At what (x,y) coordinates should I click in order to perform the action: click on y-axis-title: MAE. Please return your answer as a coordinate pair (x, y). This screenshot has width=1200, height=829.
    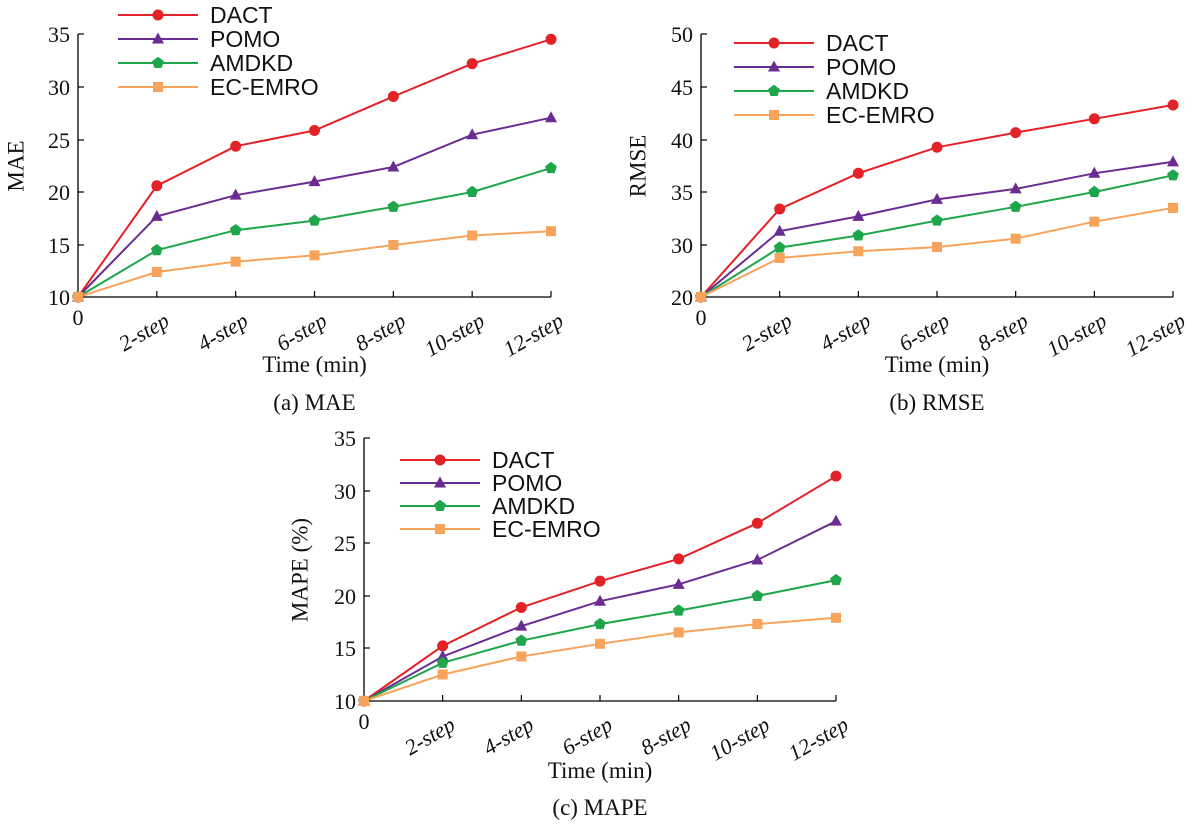
    Looking at the image, I should click on (15, 165).